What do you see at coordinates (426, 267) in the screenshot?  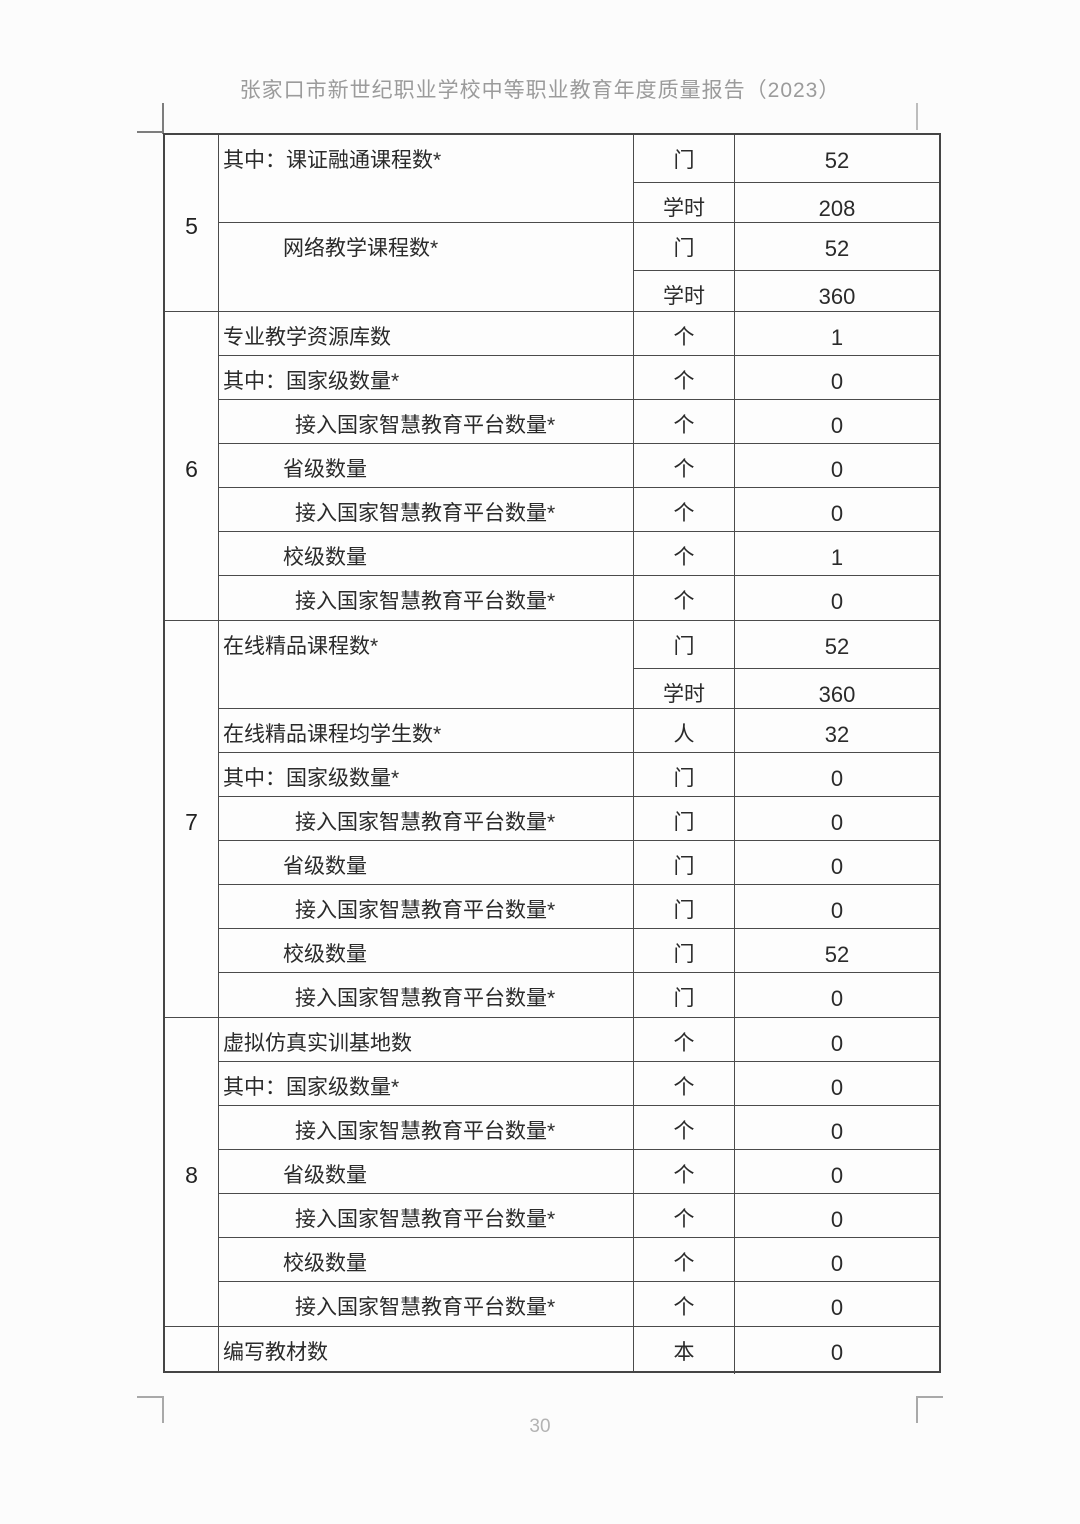 I see `indicator-name-cell: 网络教学课程数*` at bounding box center [426, 267].